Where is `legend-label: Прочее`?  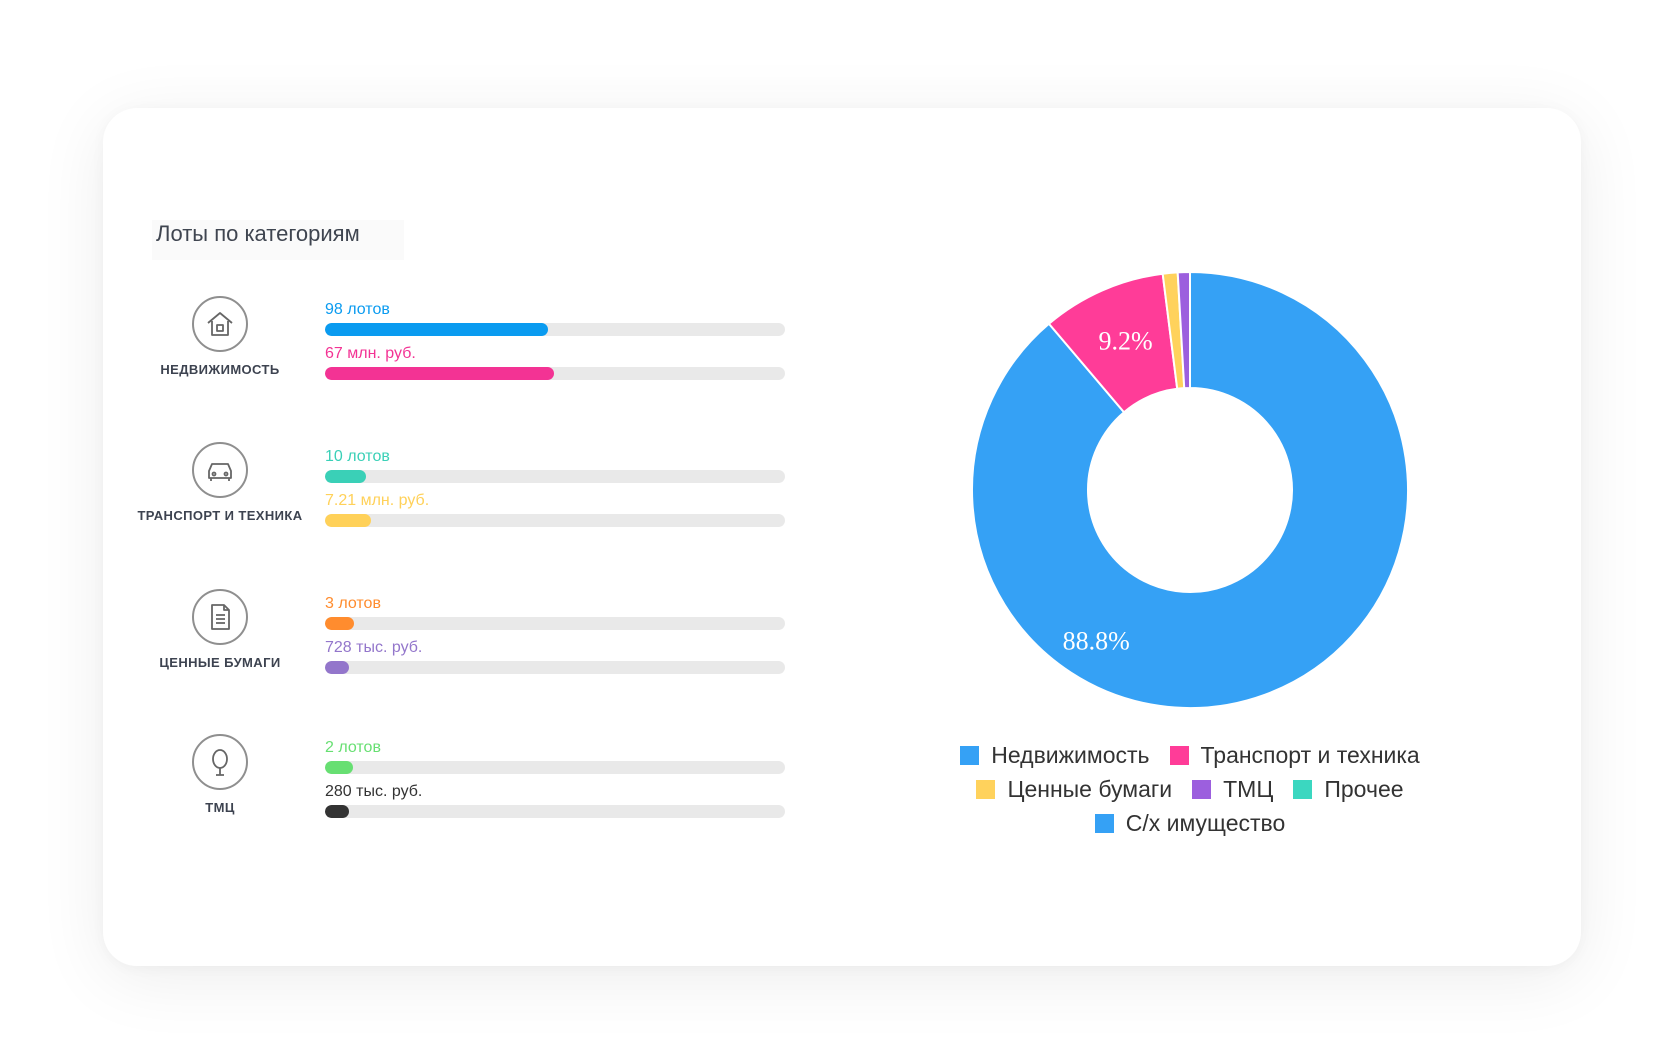 legend-label: Прочее is located at coordinates (1364, 789).